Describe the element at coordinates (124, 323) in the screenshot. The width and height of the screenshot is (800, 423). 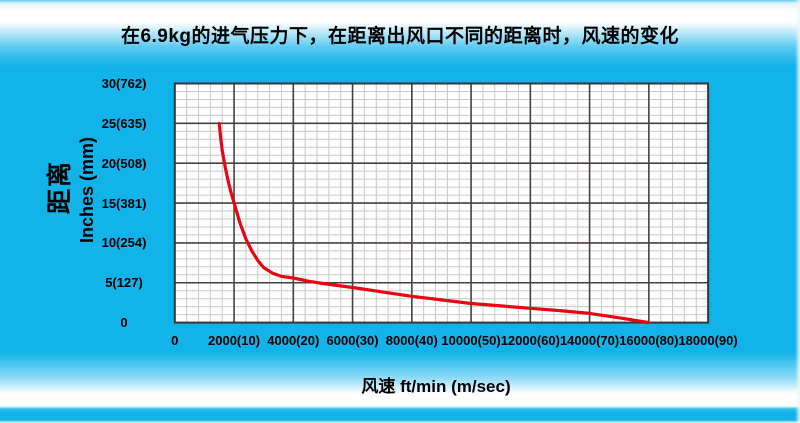
I see `y-tick-label: 0` at that location.